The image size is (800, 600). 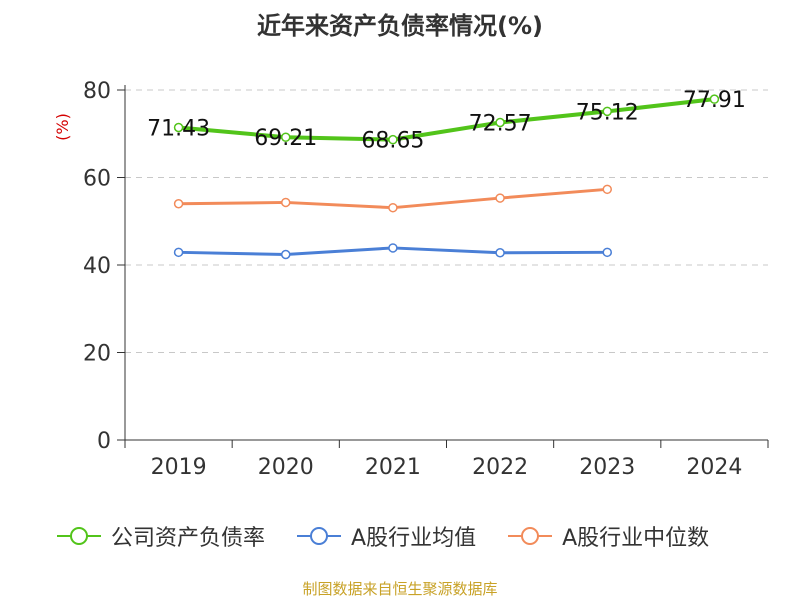 I want to click on data-label-2022: 72.57, so click(x=500, y=124).